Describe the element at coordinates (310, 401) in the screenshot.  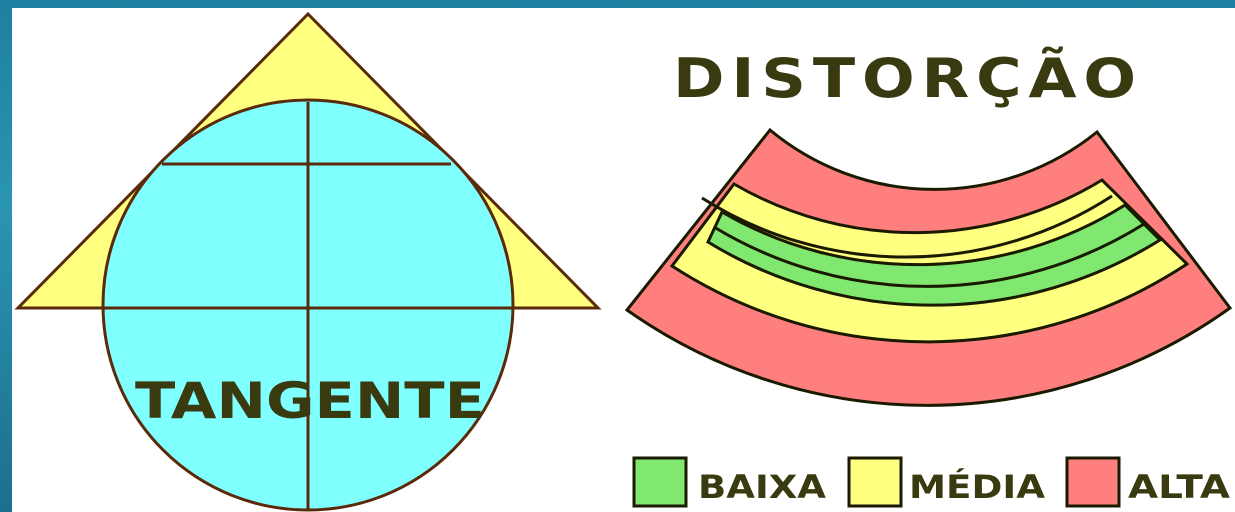
I see `tangente-label: TANGENTE` at that location.